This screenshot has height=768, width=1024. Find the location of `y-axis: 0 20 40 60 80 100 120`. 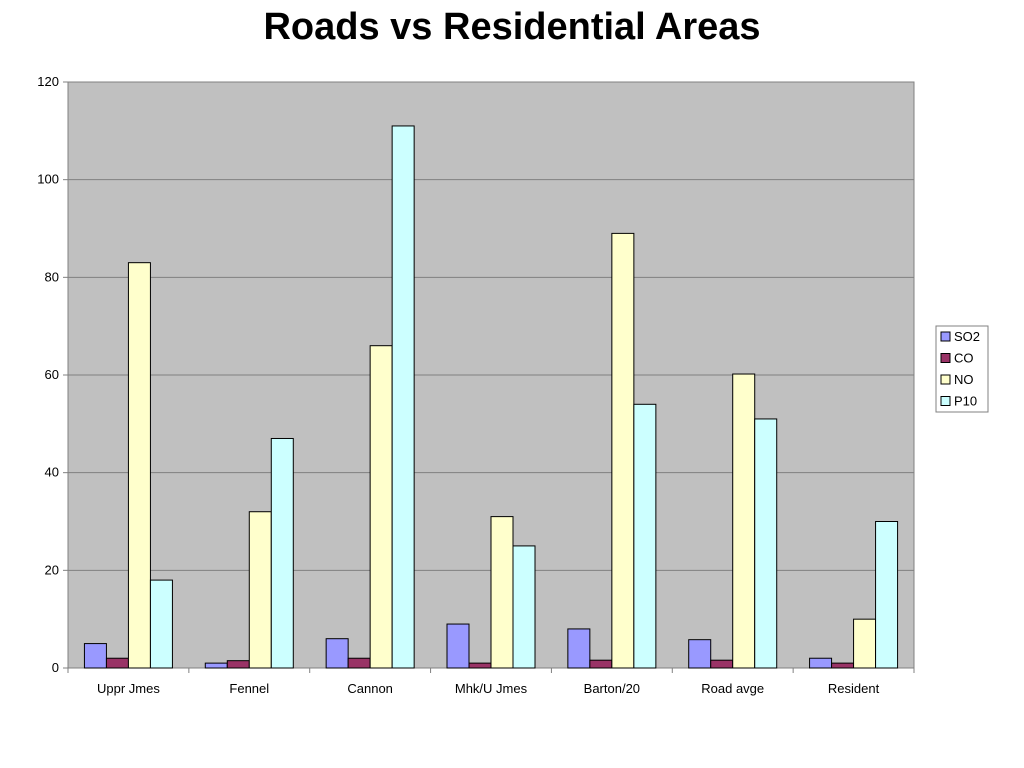

y-axis: 0 20 40 60 80 100 120 is located at coordinates (52, 374).